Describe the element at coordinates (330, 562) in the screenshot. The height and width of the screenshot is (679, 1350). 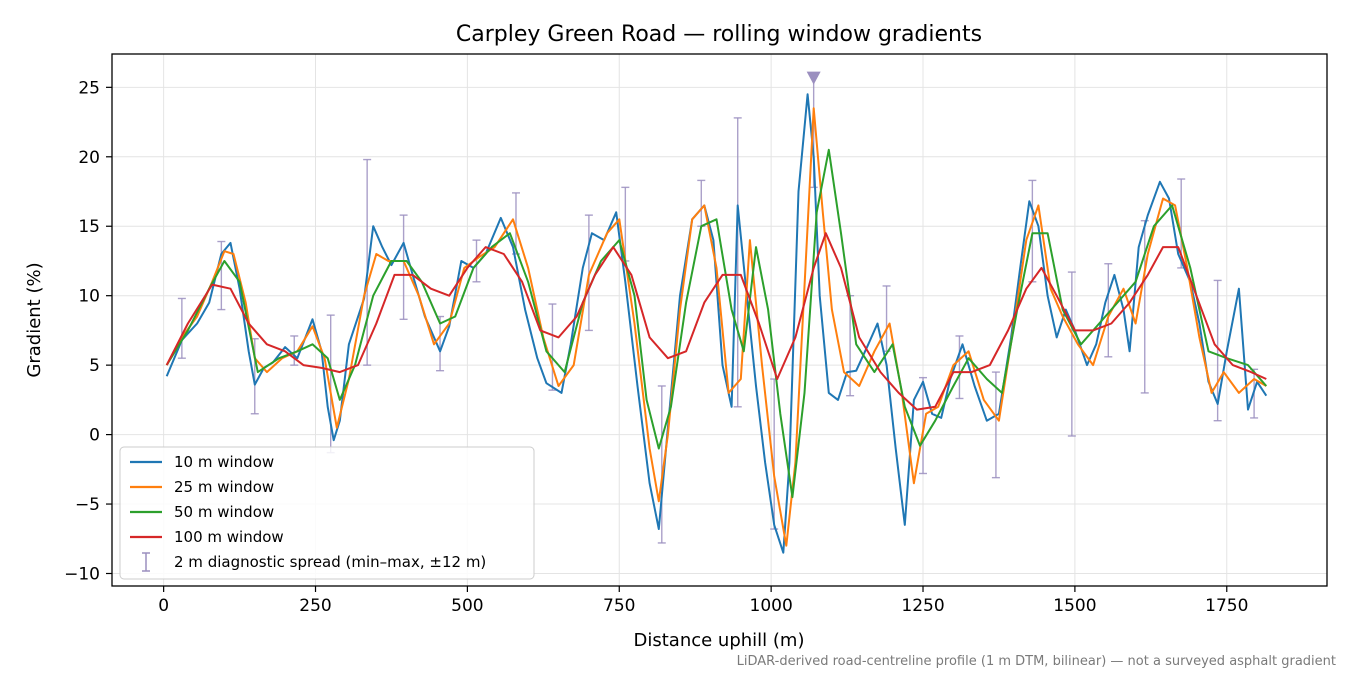
I see `legend-label-spread: 2 m diagnostic spread (min–max, ±12 m)` at that location.